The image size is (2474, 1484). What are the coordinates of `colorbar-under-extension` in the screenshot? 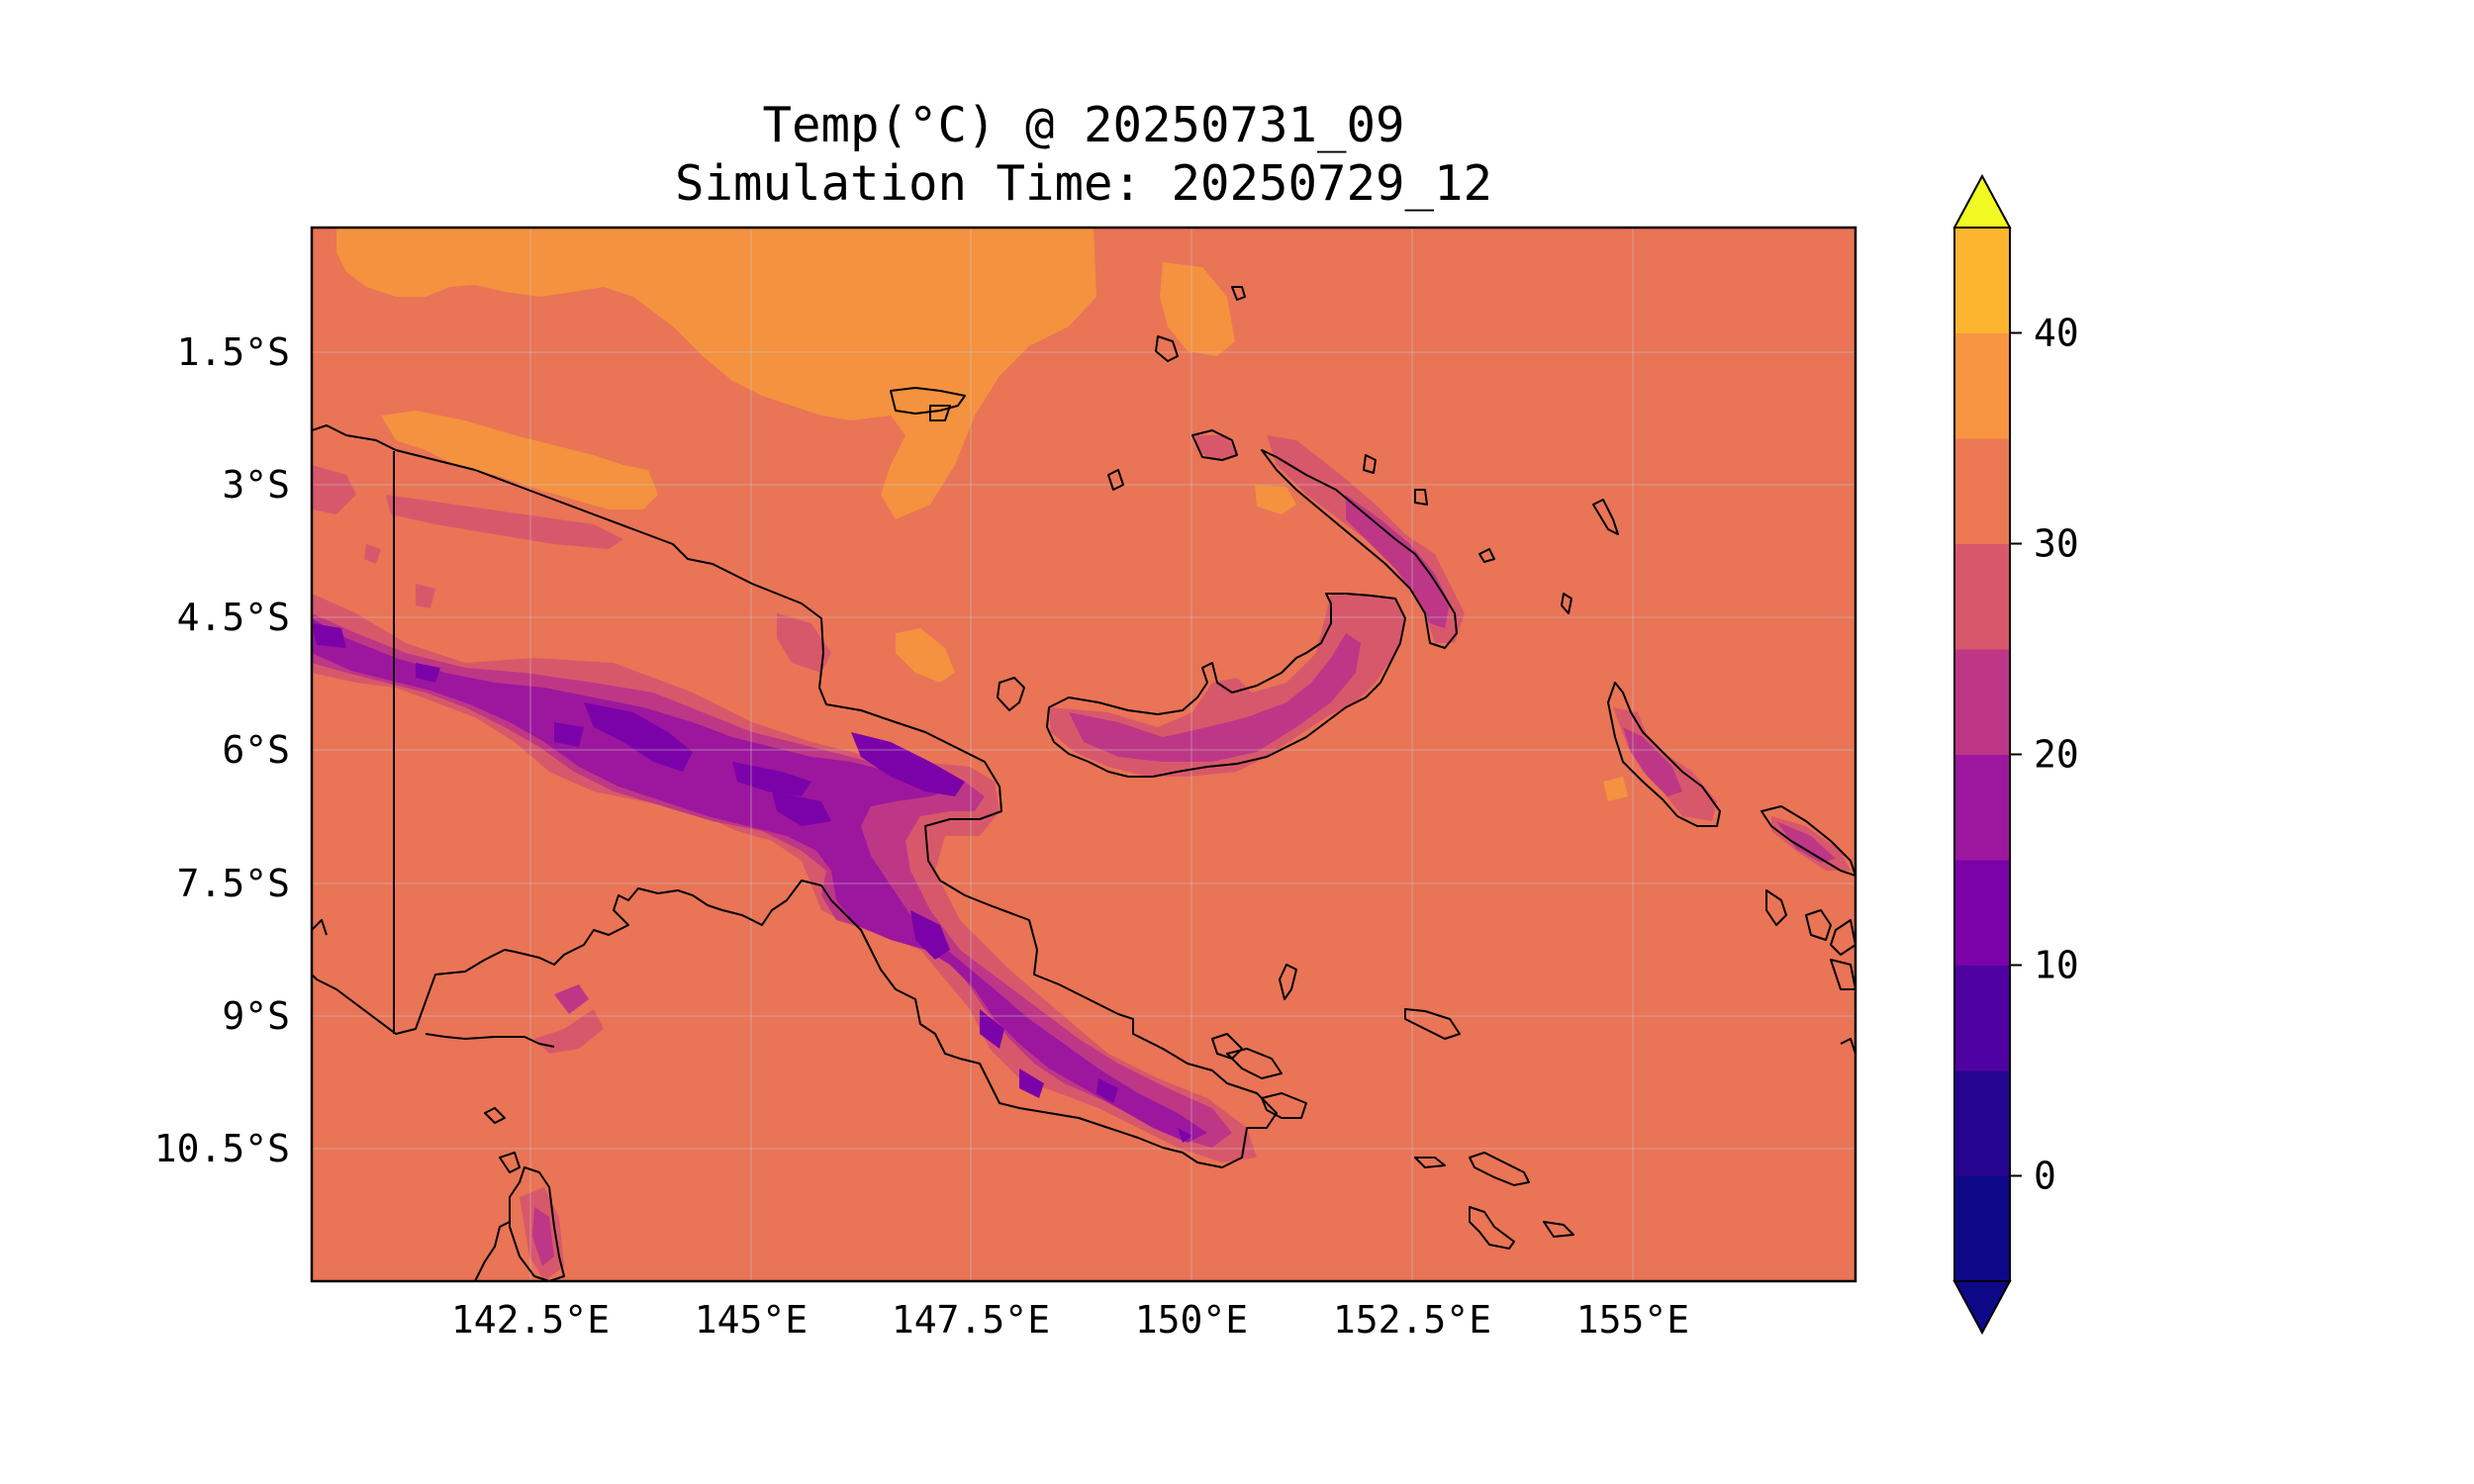 It's located at (1982, 1308).